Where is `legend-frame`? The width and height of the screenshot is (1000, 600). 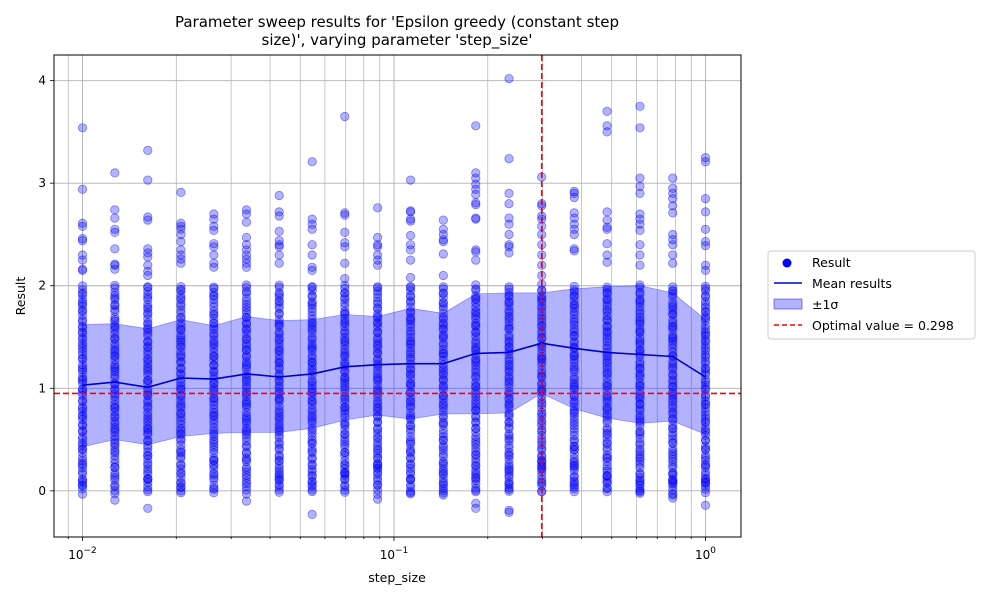
legend-frame is located at coordinates (871, 295).